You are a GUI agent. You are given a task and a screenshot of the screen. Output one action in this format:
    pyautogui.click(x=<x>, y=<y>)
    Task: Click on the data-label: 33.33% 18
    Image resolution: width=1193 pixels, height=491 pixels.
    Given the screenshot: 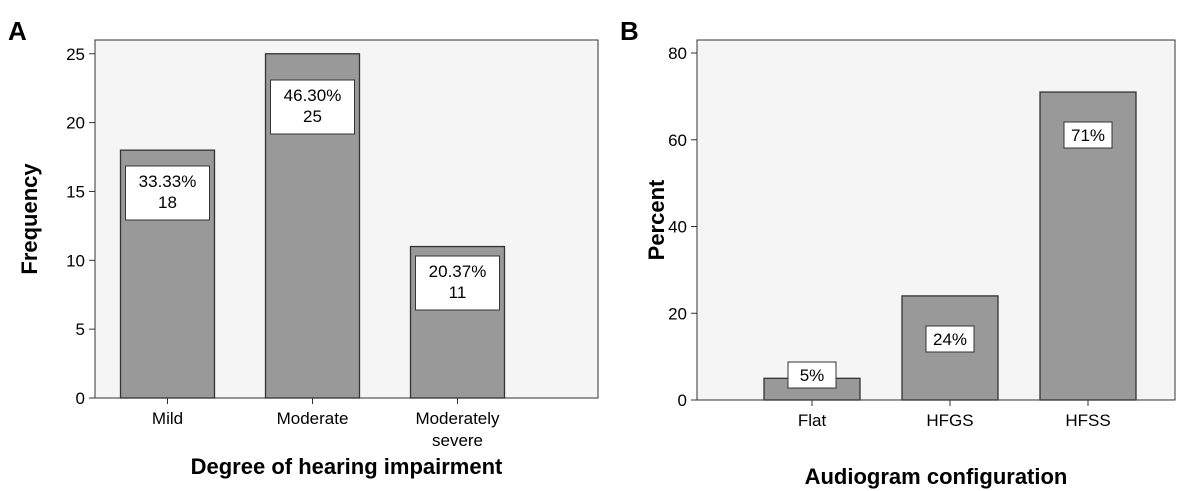 What is the action you would take?
    pyautogui.click(x=168, y=192)
    